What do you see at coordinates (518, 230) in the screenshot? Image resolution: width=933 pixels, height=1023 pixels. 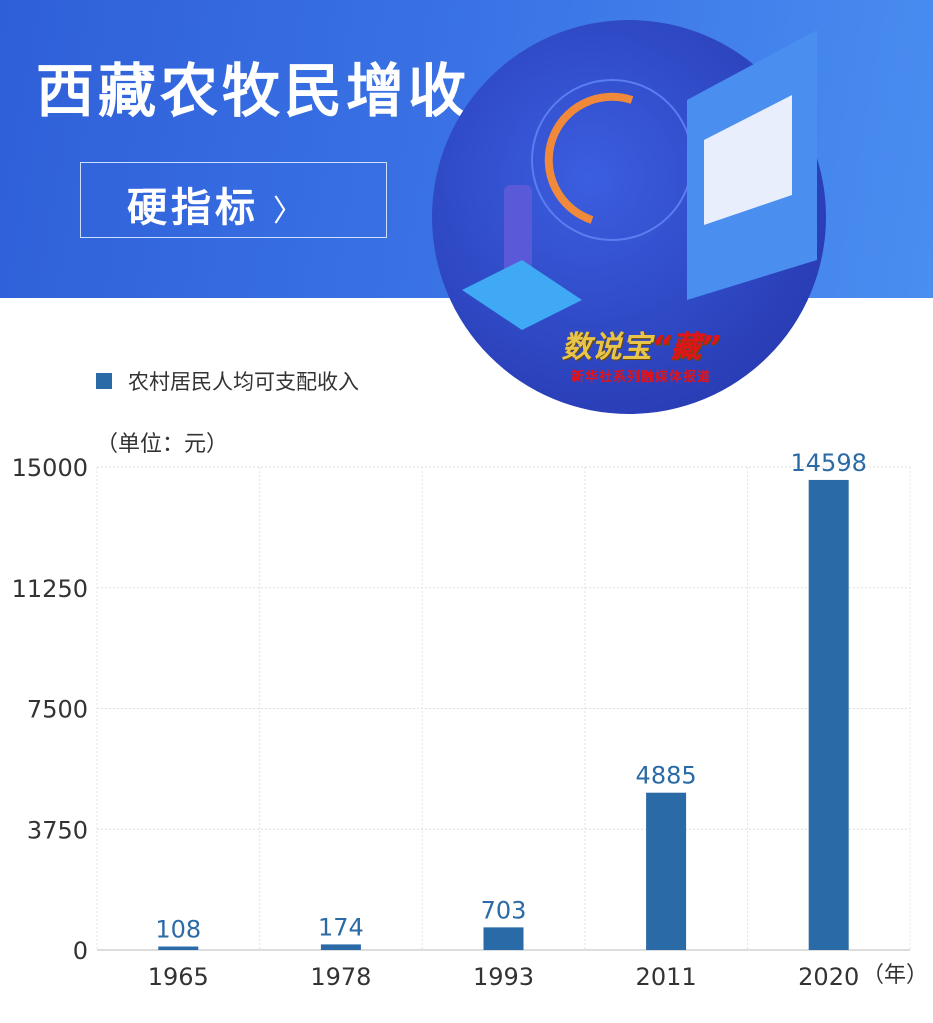 I see `person-icon` at bounding box center [518, 230].